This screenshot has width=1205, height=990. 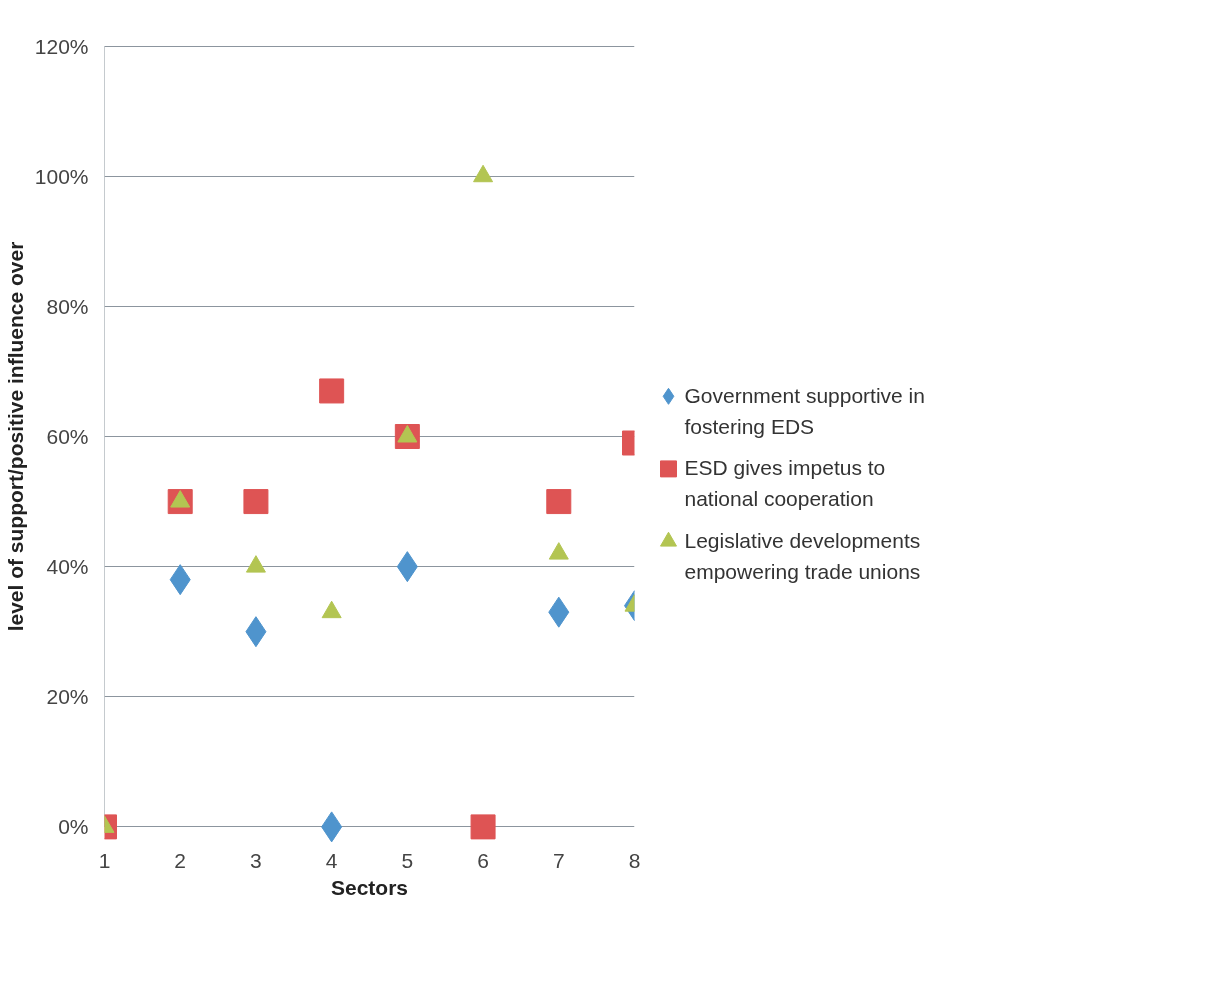 What do you see at coordinates (61, 46) in the screenshot?
I see `y-tick-label: 120%` at bounding box center [61, 46].